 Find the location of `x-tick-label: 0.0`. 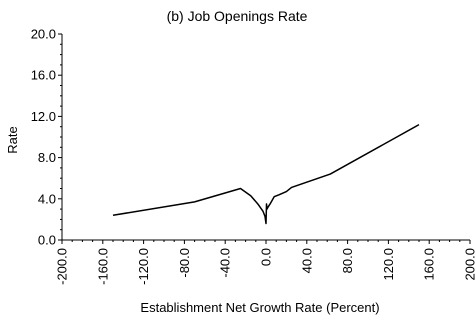

x-tick-label: 0.0 is located at coordinates (266, 257).